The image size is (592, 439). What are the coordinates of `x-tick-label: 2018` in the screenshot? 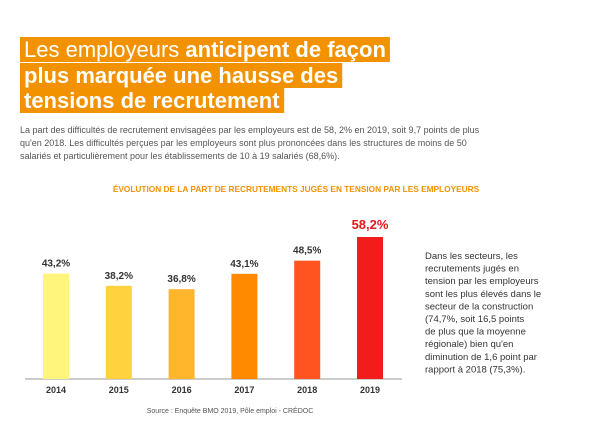 It's located at (307, 390).